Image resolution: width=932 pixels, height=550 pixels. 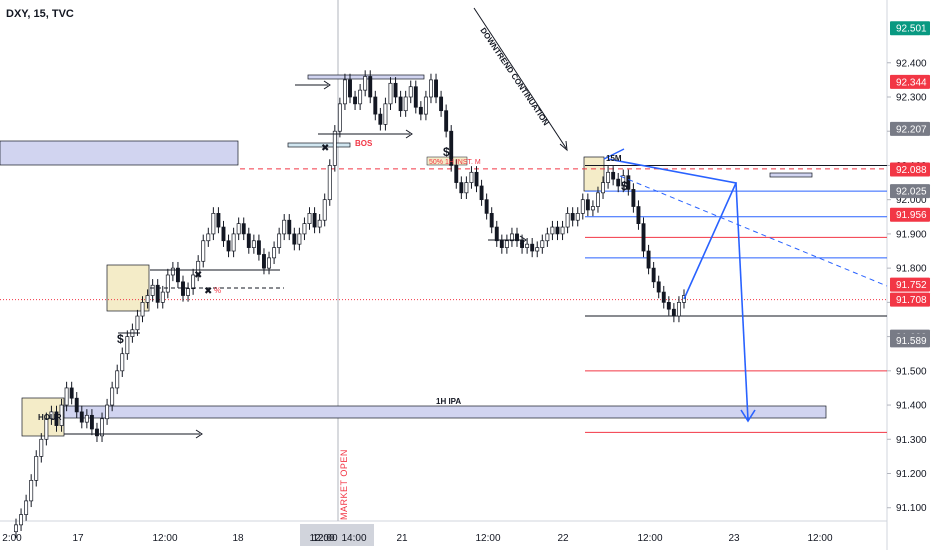 I want to click on price-tag-label: 92.344, so click(x=911, y=82).